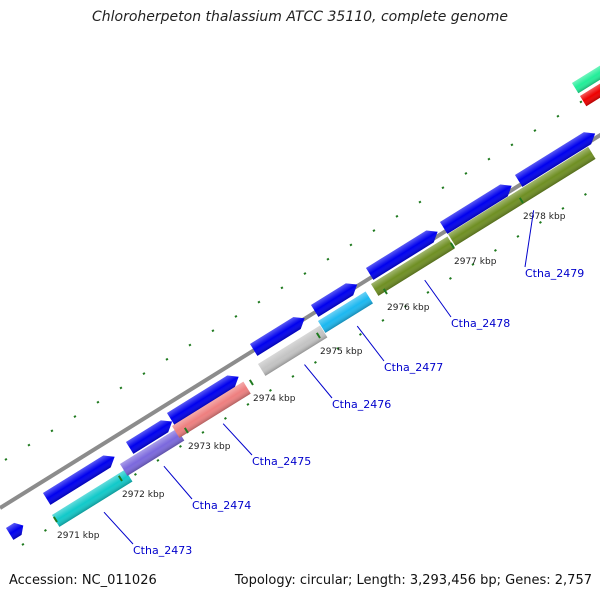 Image resolution: width=600 pixels, height=600 pixels. I want to click on gene-label: Ctha_2474, so click(221, 505).